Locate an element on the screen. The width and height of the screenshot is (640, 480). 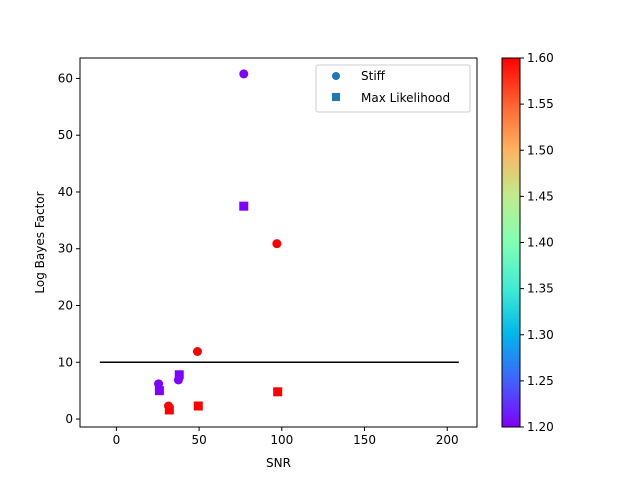
y-tick-label: 30 is located at coordinates (65, 249).